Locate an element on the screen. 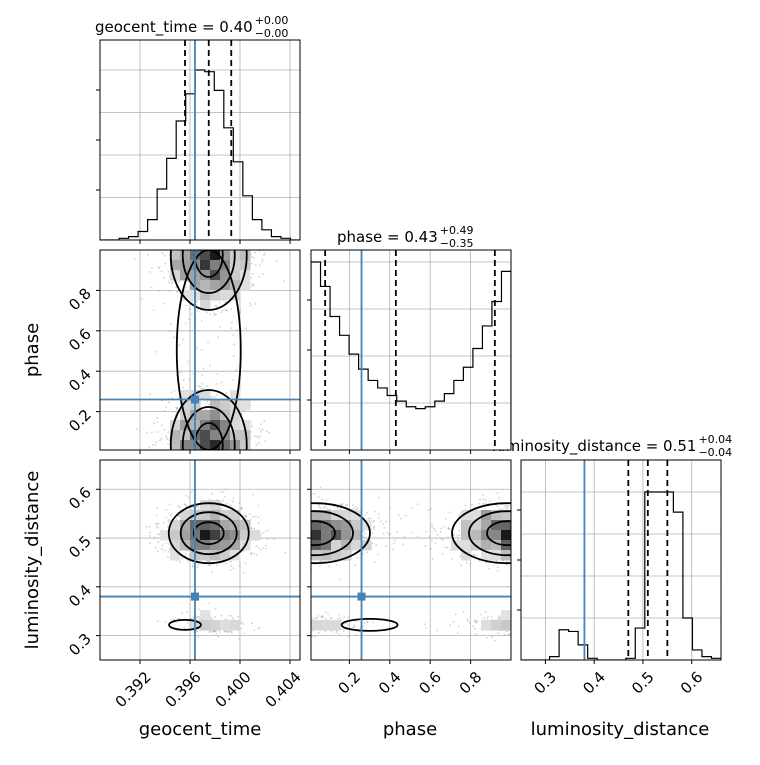  hist-geocent-time-background is located at coordinates (200, 140).